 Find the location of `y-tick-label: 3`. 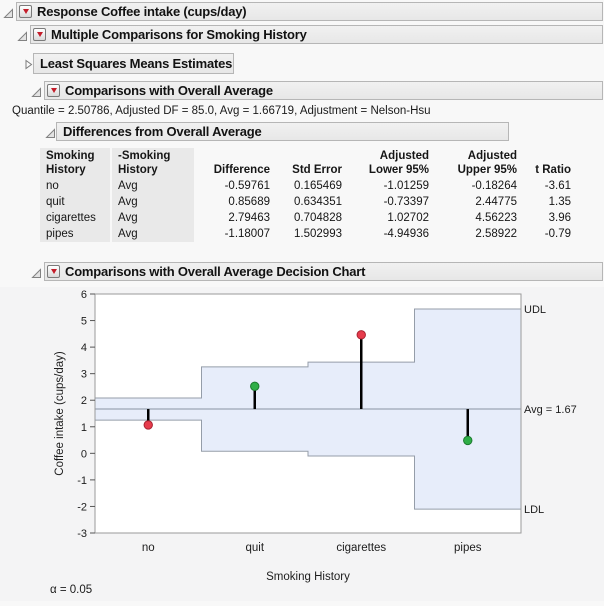

y-tick-label: 3 is located at coordinates (84, 375).